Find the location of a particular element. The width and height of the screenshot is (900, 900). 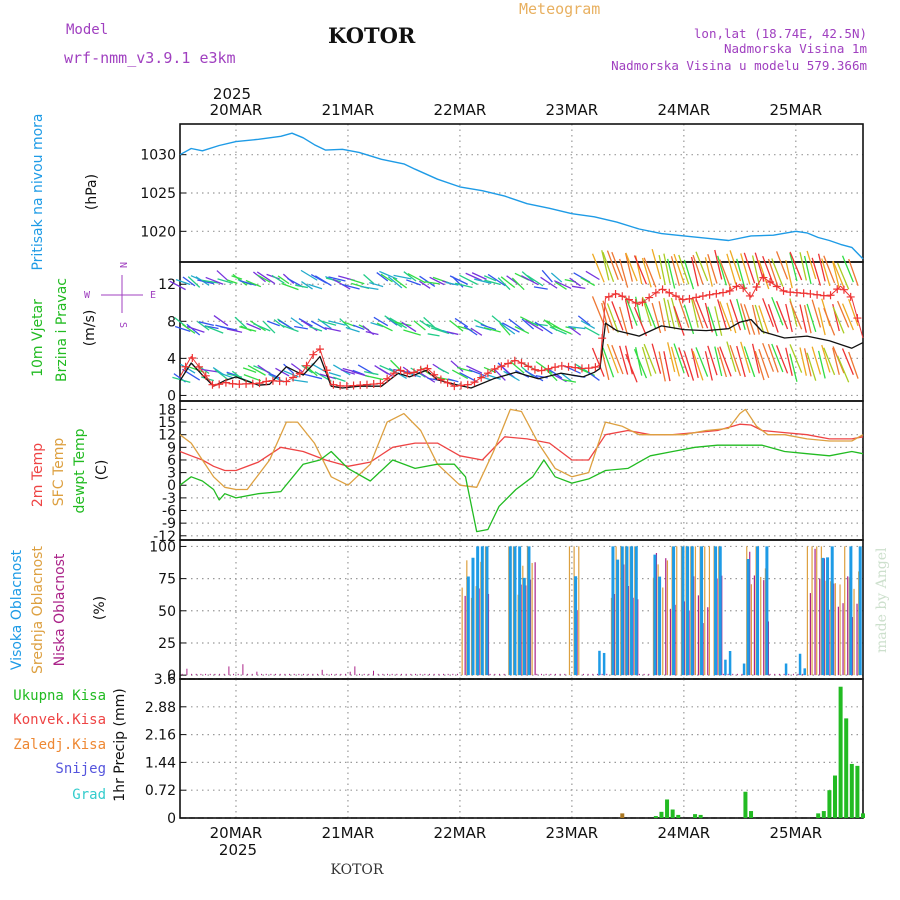

y-tick-label: 8 is located at coordinates (171, 322).